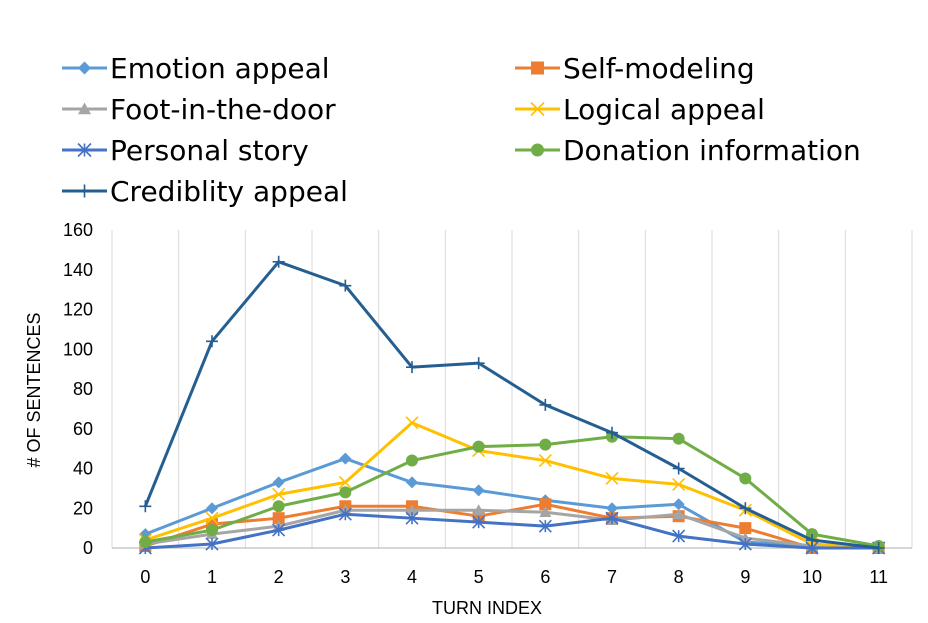 Image resolution: width=928 pixels, height=623 pixels. What do you see at coordinates (212, 577) in the screenshot?
I see `x-tick-label: 1` at bounding box center [212, 577].